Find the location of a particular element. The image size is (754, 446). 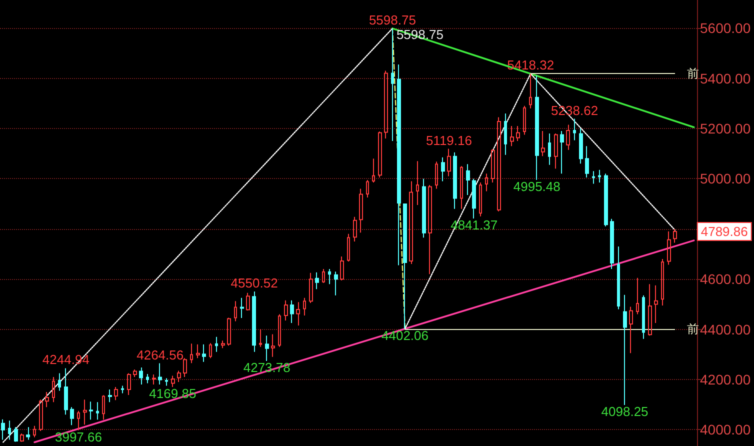

ref-line-label: 前 is located at coordinates (693, 329).